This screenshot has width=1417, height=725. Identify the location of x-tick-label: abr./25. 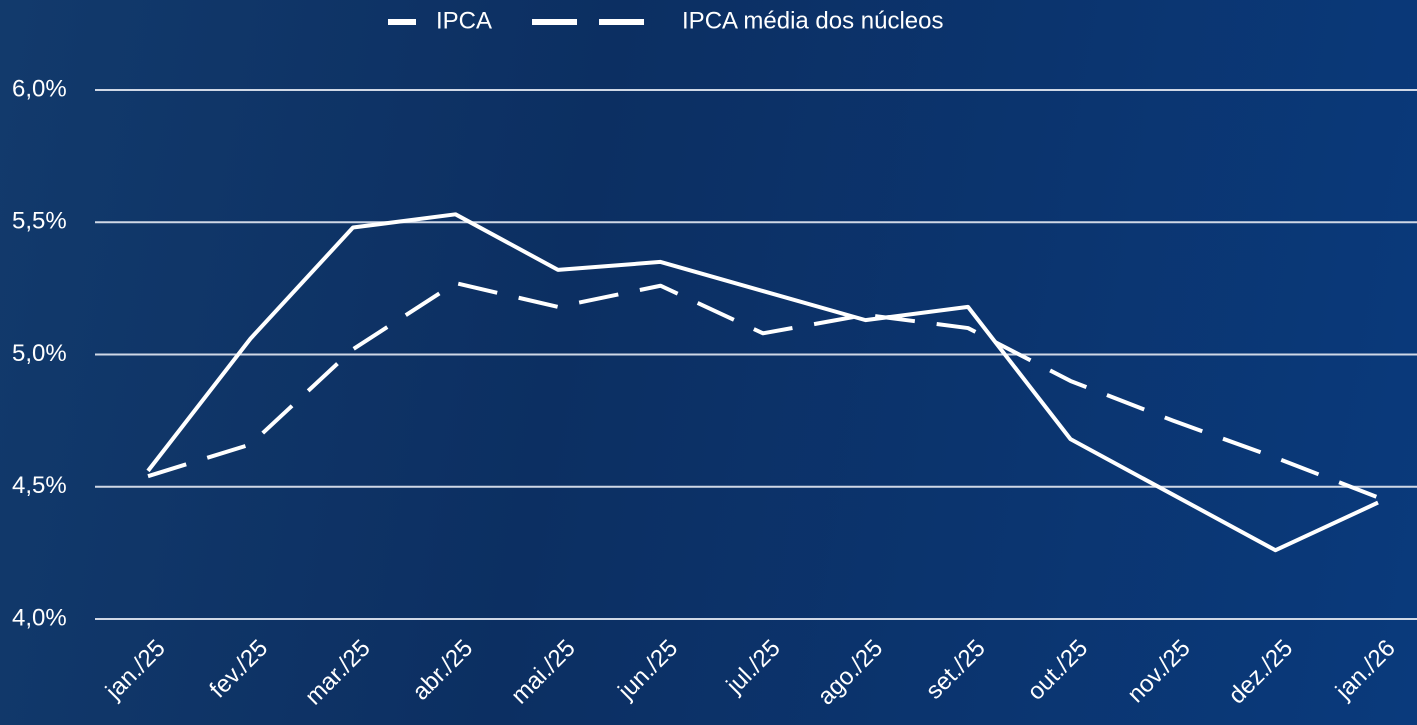
(442, 670).